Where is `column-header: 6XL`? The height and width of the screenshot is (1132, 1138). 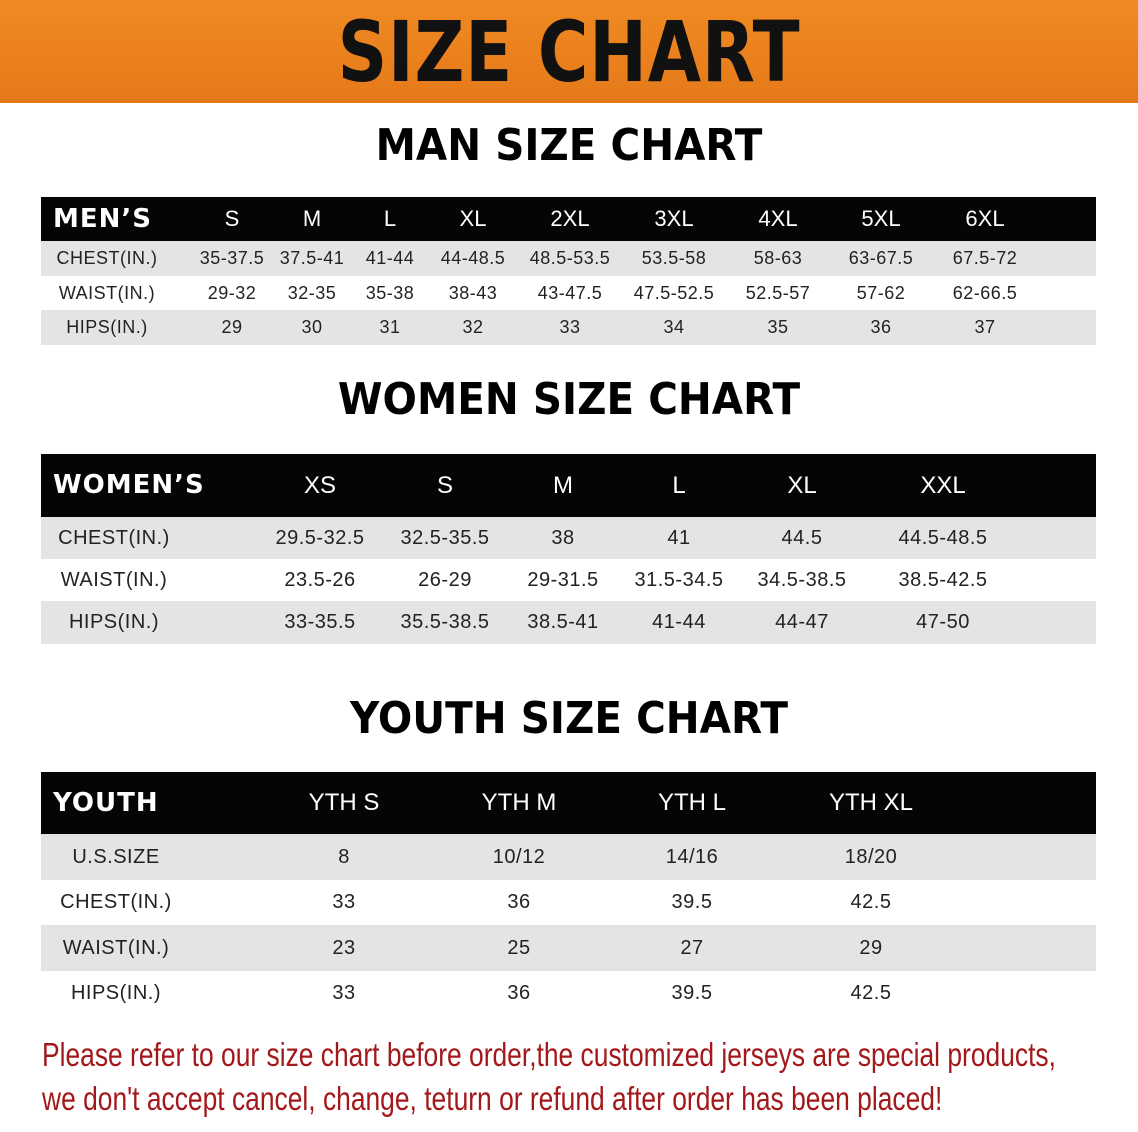 column-header: 6XL is located at coordinates (985, 218).